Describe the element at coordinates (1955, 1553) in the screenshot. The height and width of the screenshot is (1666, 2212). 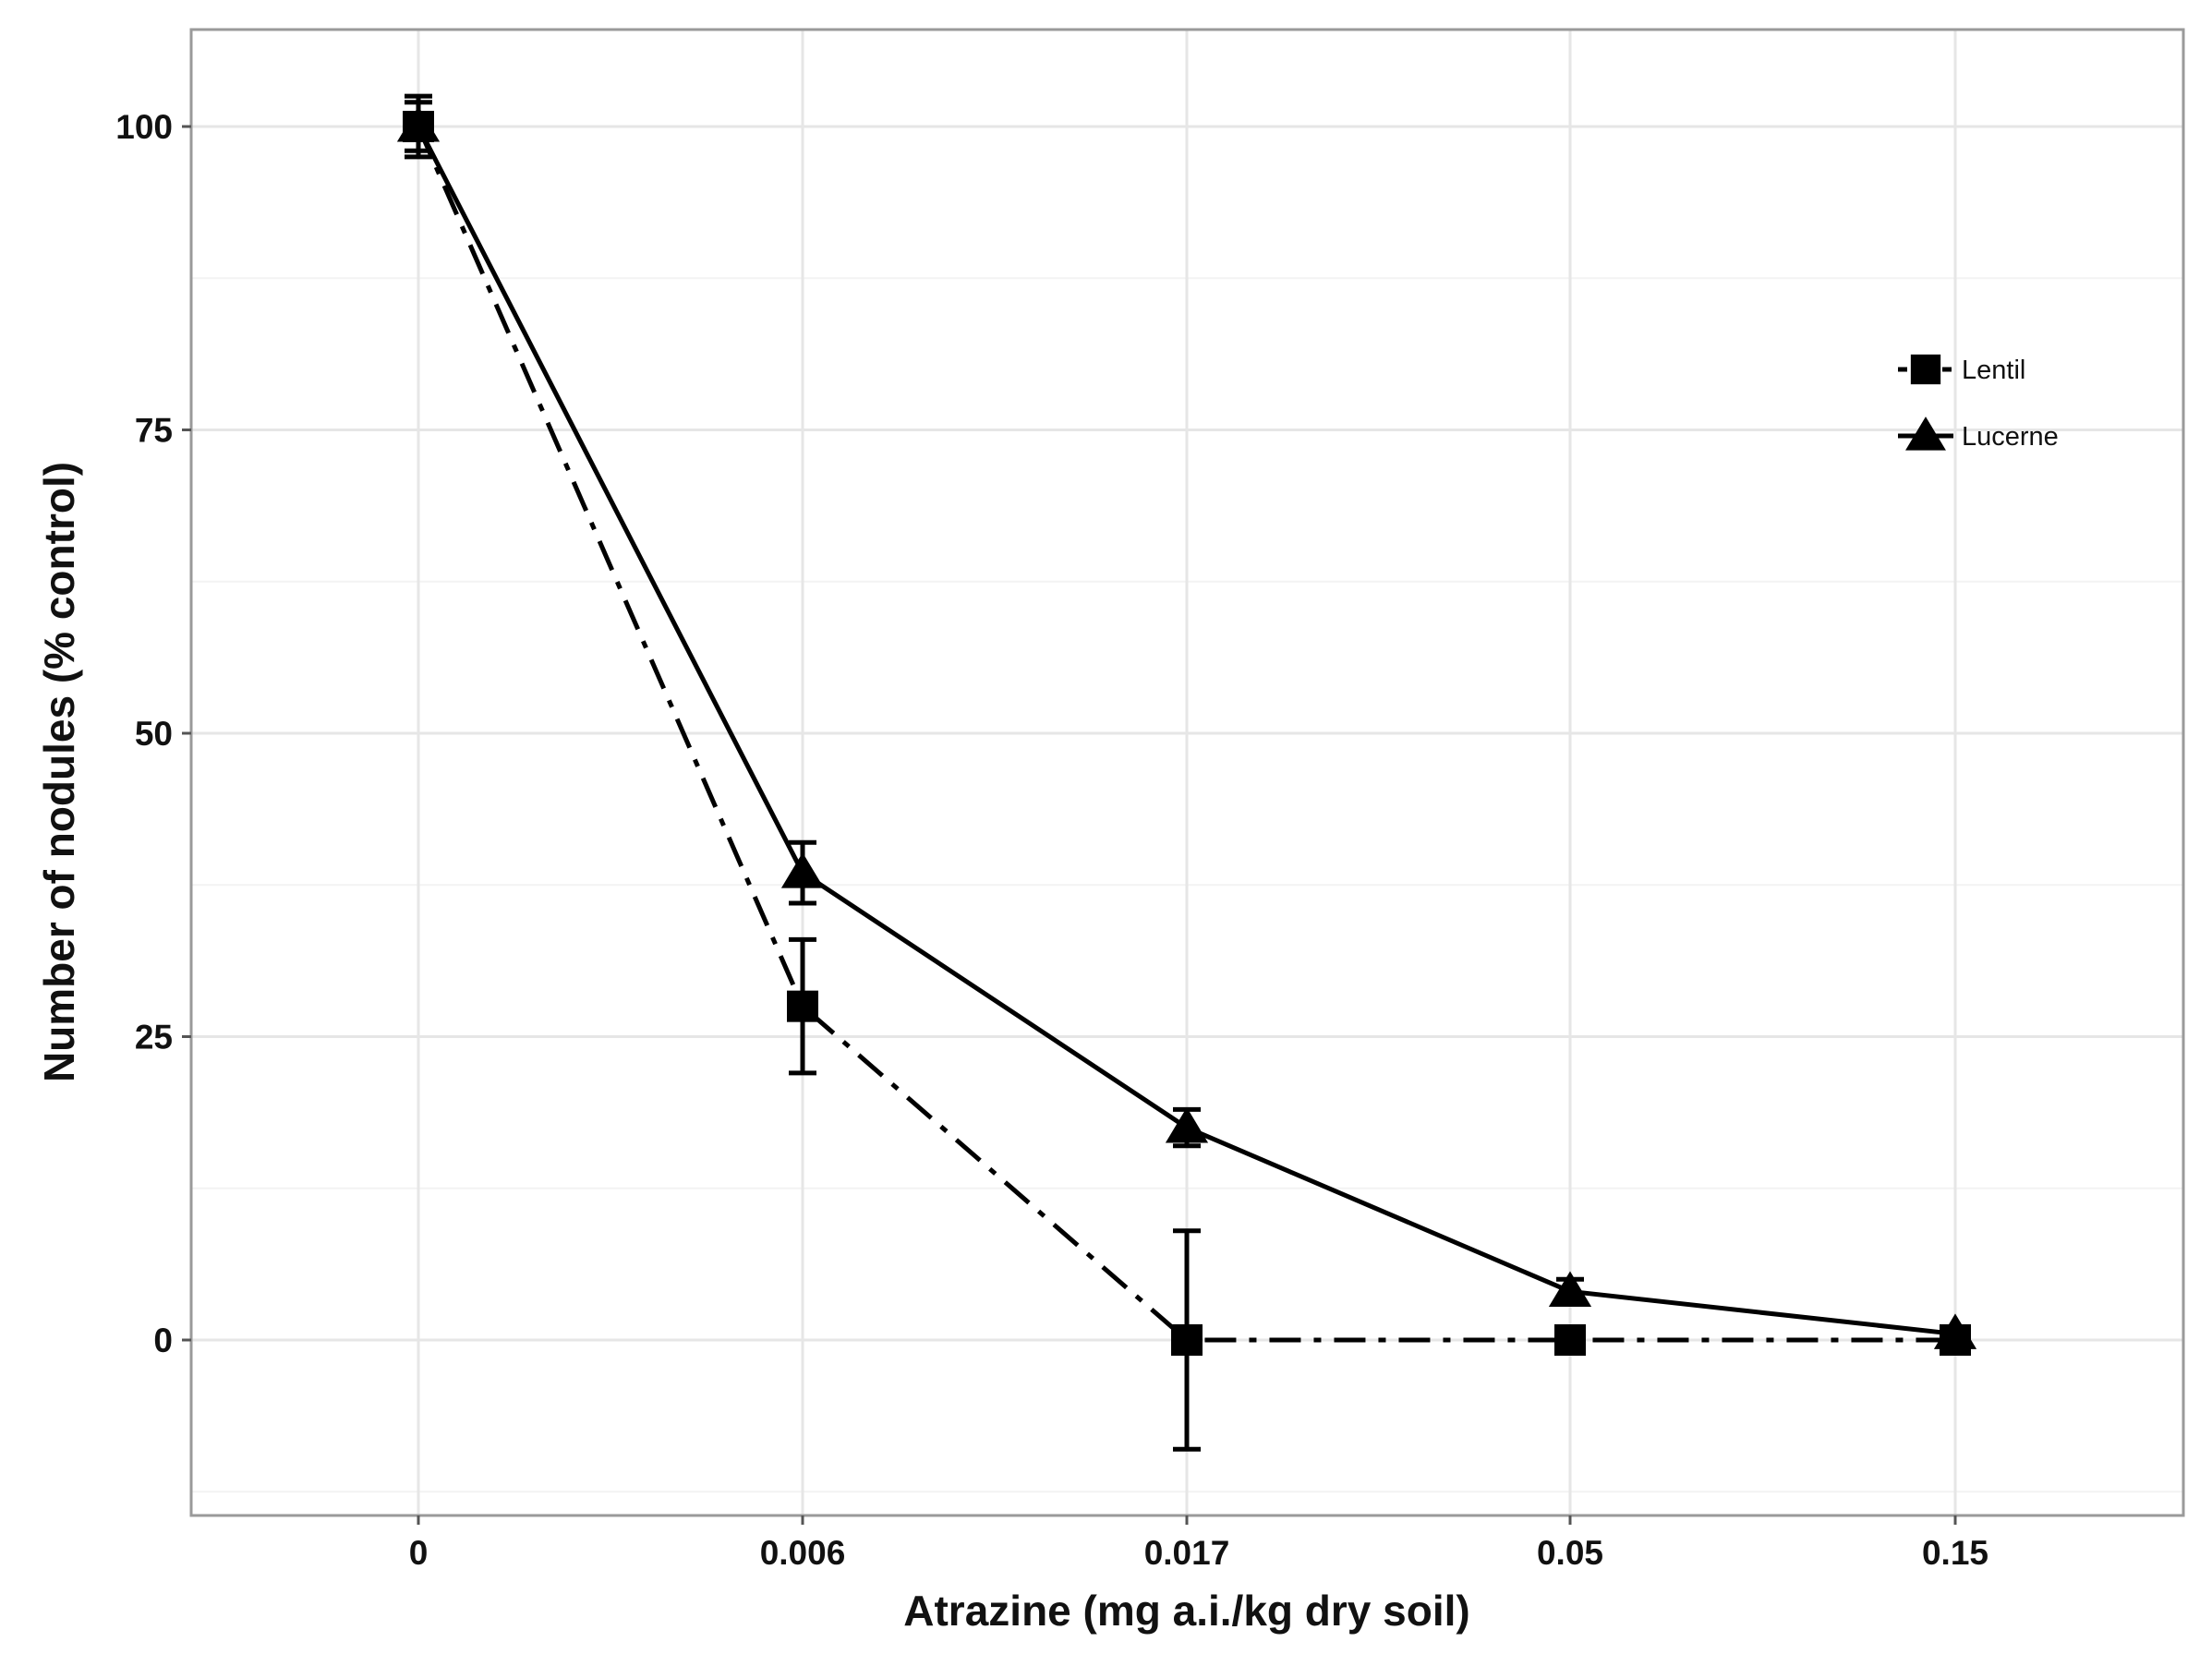
I see `x-tick-label: 0.15` at that location.